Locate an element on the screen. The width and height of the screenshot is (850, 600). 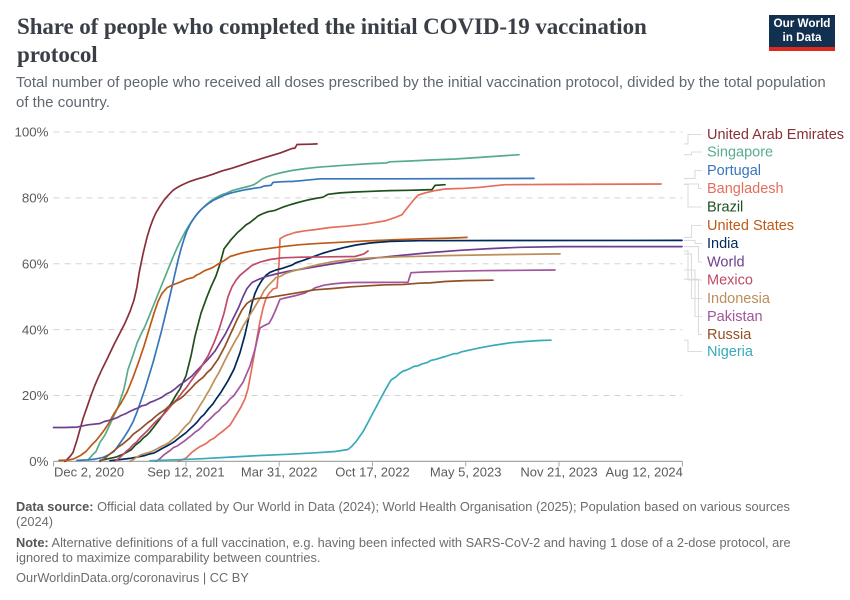
svg-text: May 5, 2023 is located at coordinates (466, 472).